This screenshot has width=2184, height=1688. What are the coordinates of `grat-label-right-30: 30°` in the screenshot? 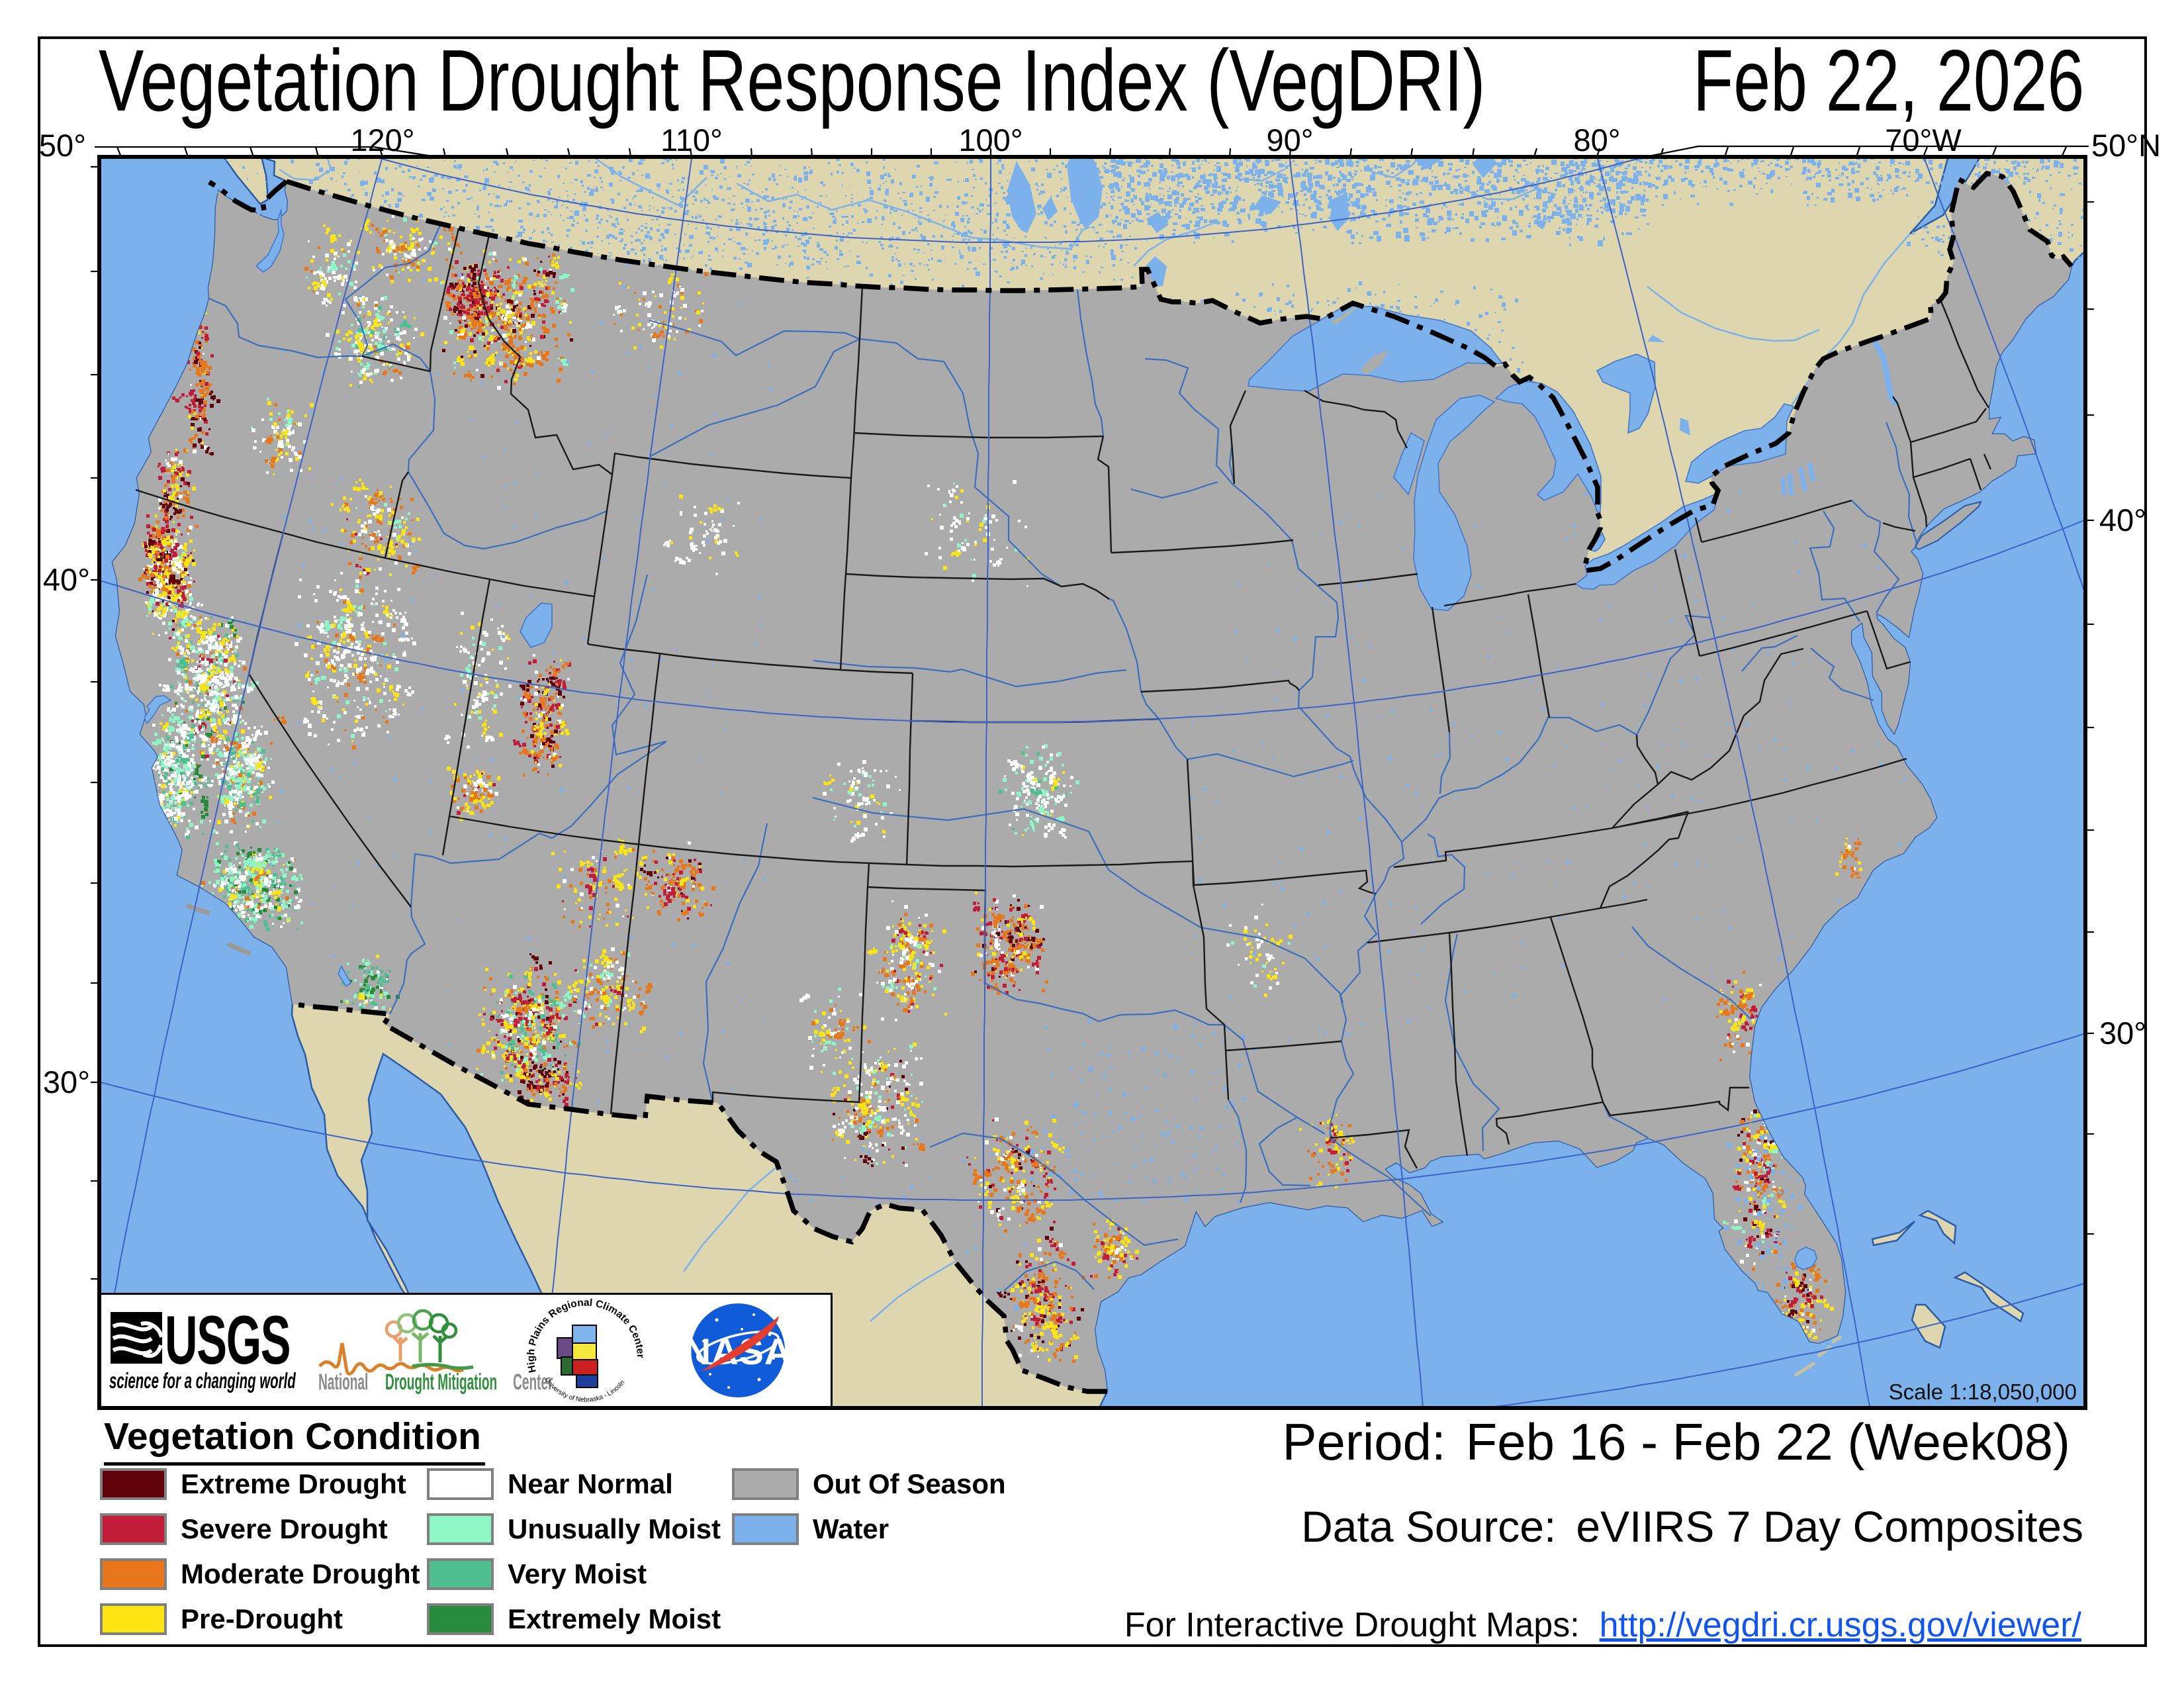 It's located at (2122, 1033).